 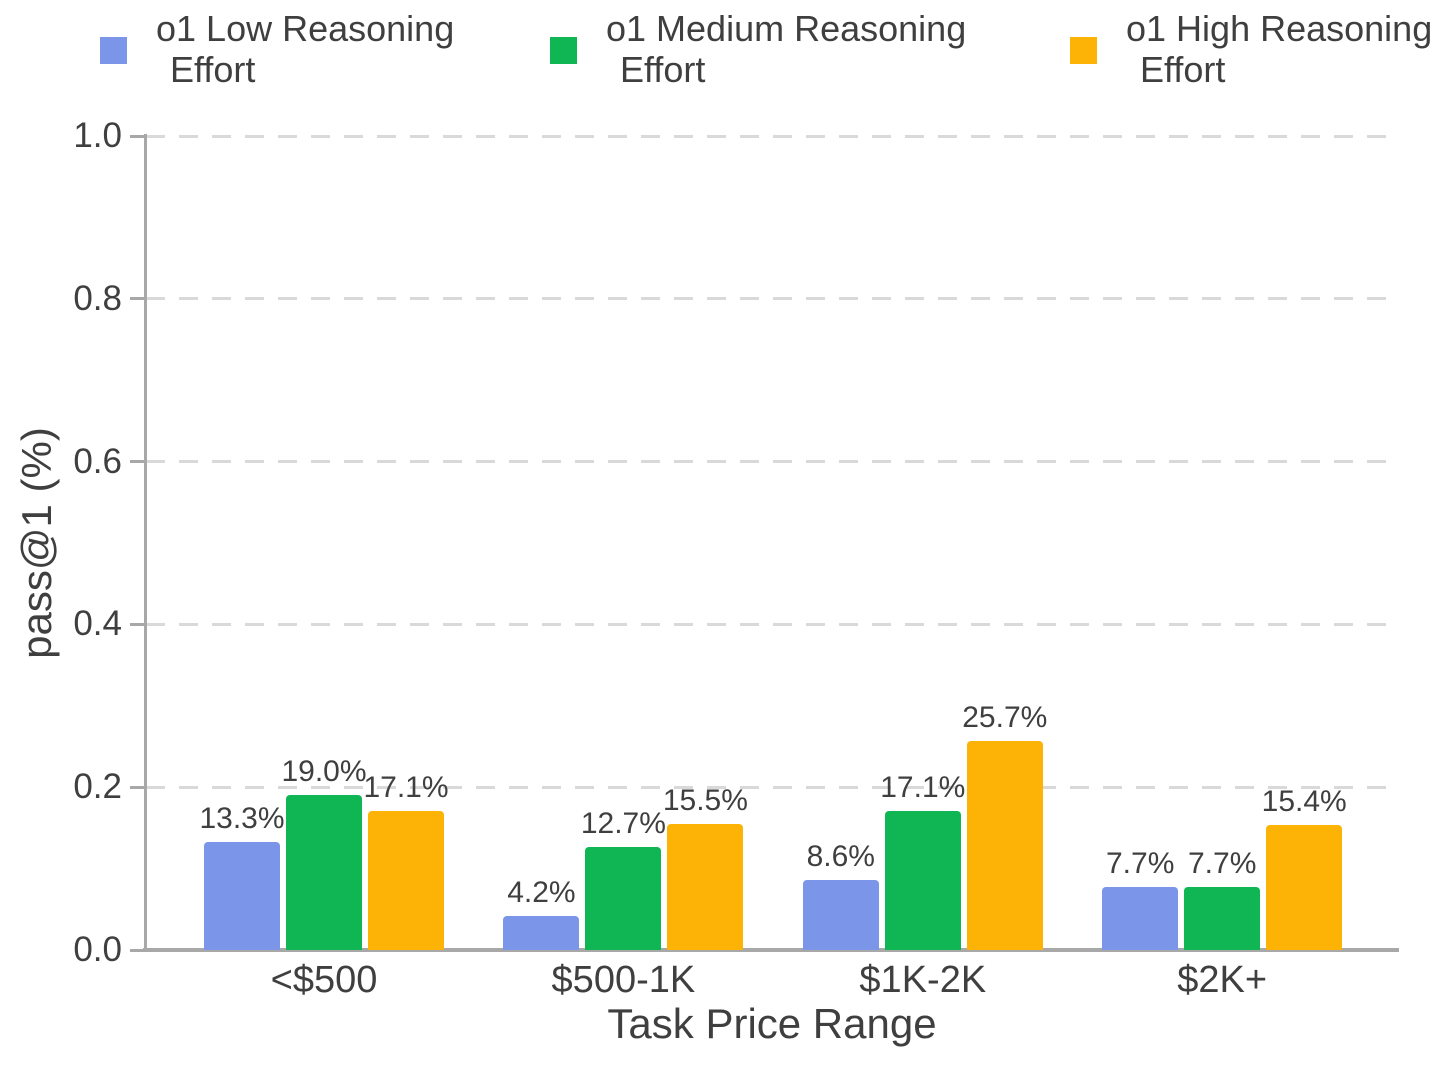 What do you see at coordinates (923, 980) in the screenshot?
I see `x-category-label: $1K-2K` at bounding box center [923, 980].